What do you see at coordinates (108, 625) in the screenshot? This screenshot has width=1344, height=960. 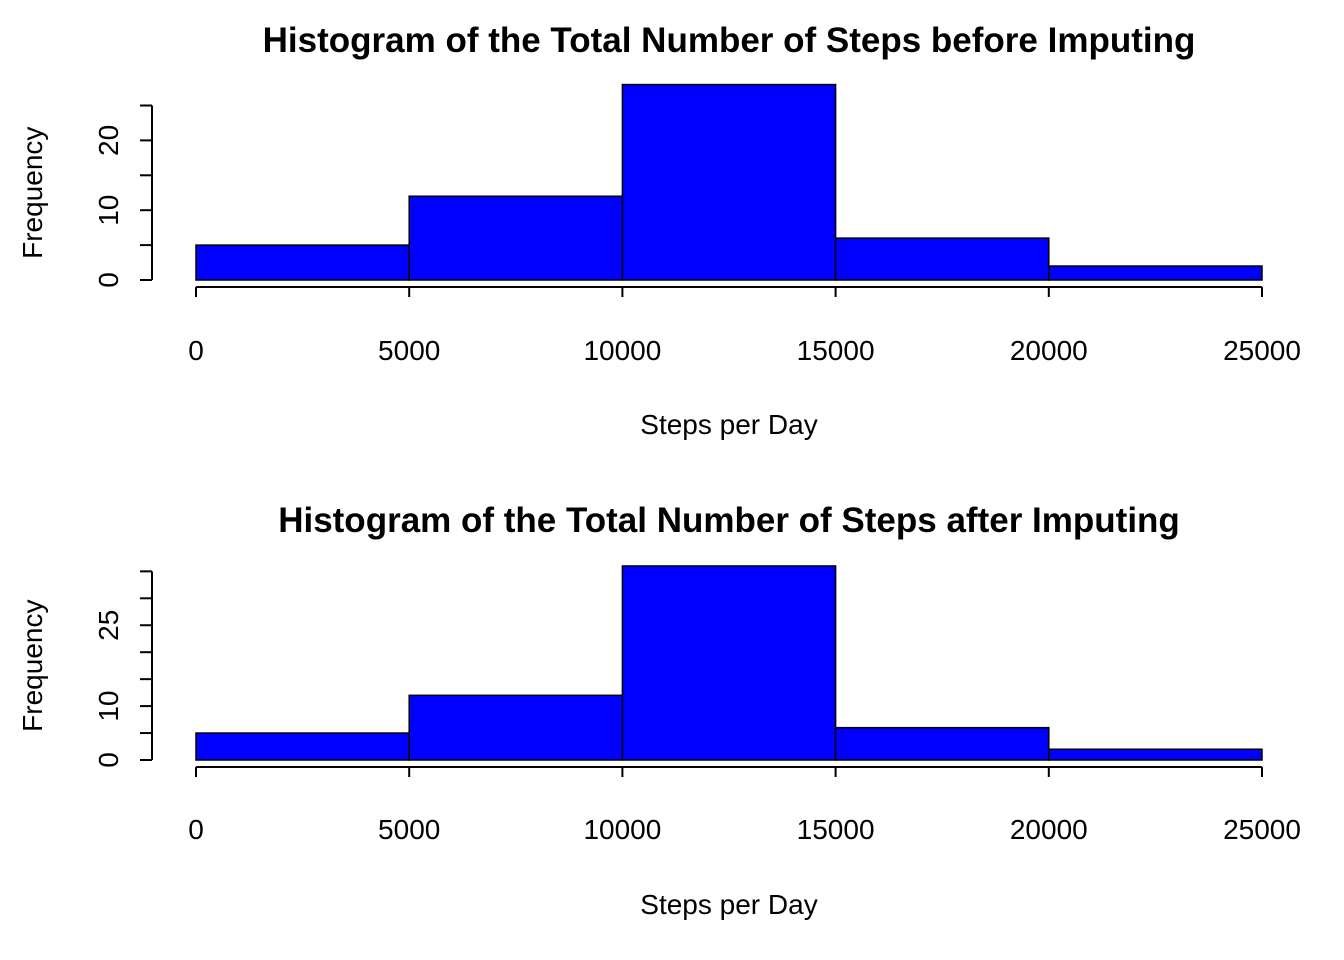 I see `y-tick-label: 25` at bounding box center [108, 625].